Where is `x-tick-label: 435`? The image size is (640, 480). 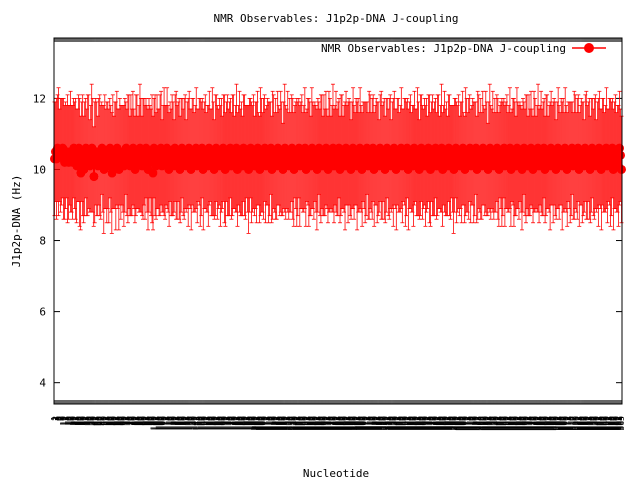
x-tick-label: 435 is located at coordinates (490, 423).